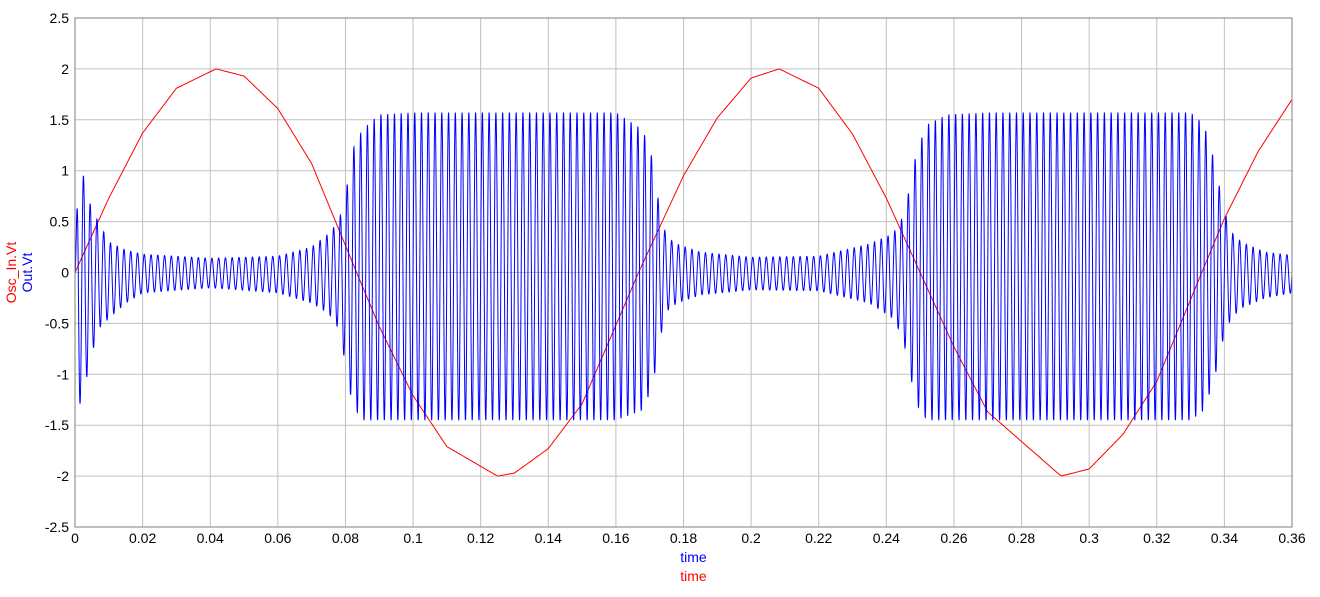 This screenshot has height=597, width=1320. I want to click on x-tick-label: 0.1, so click(413, 538).